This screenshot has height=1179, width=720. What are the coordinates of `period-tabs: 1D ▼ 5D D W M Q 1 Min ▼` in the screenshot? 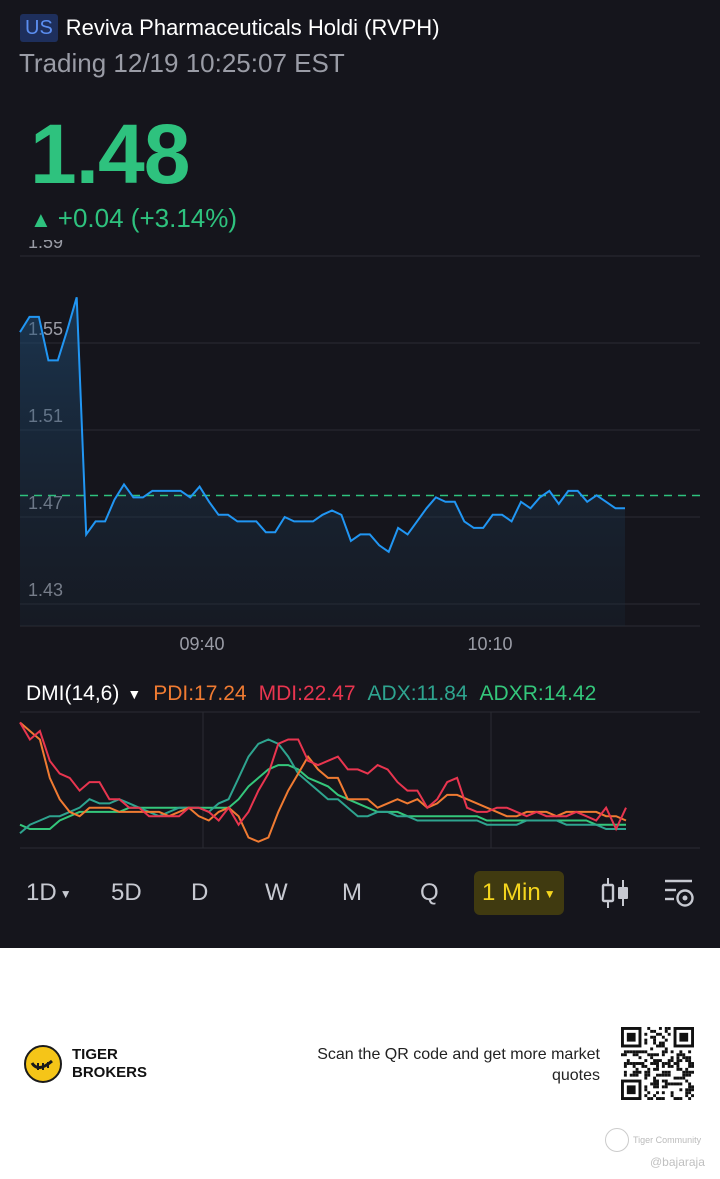 It's located at (360, 893).